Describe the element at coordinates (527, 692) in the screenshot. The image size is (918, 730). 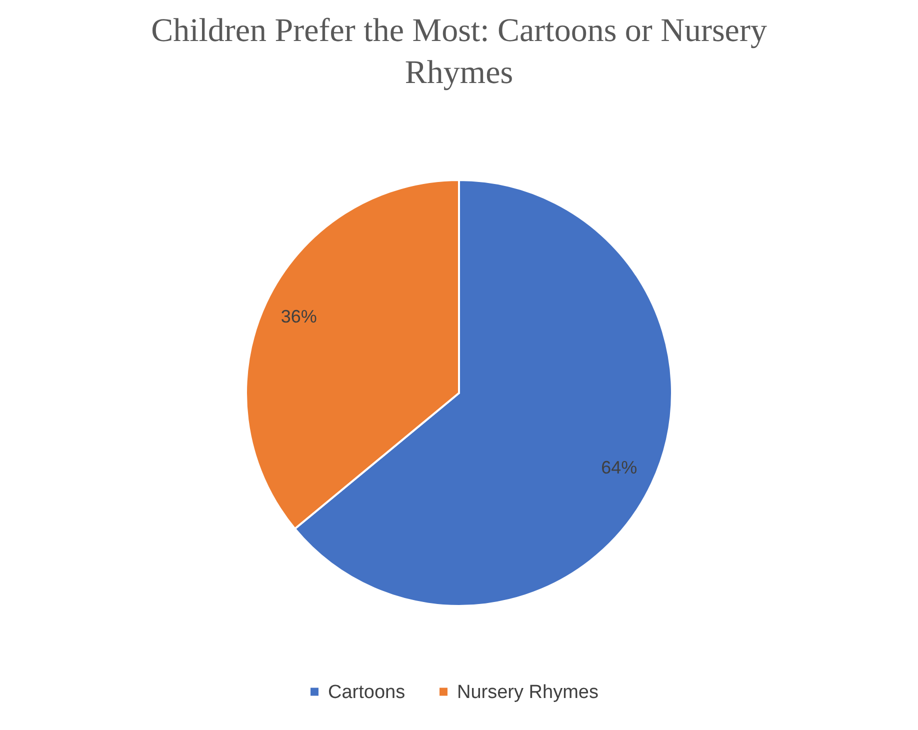
I see `legend-label: Nursery Rhymes` at that location.